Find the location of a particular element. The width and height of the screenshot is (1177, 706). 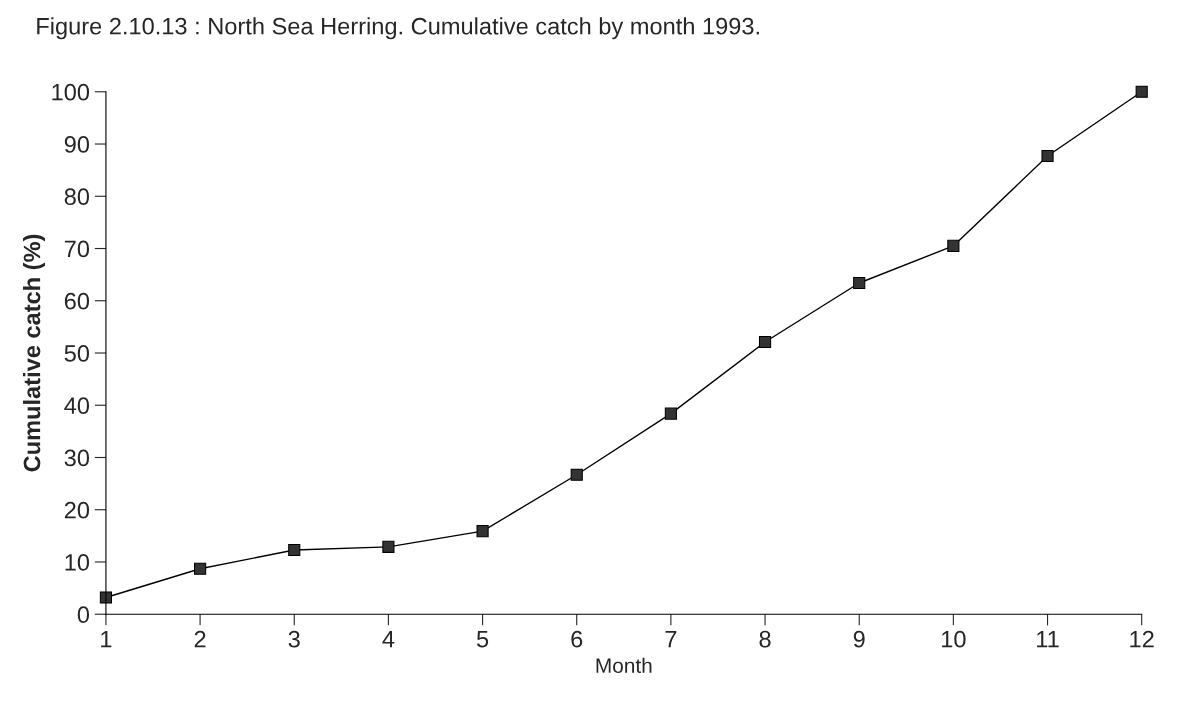

x-tick-label: 11 is located at coordinates (1048, 639).